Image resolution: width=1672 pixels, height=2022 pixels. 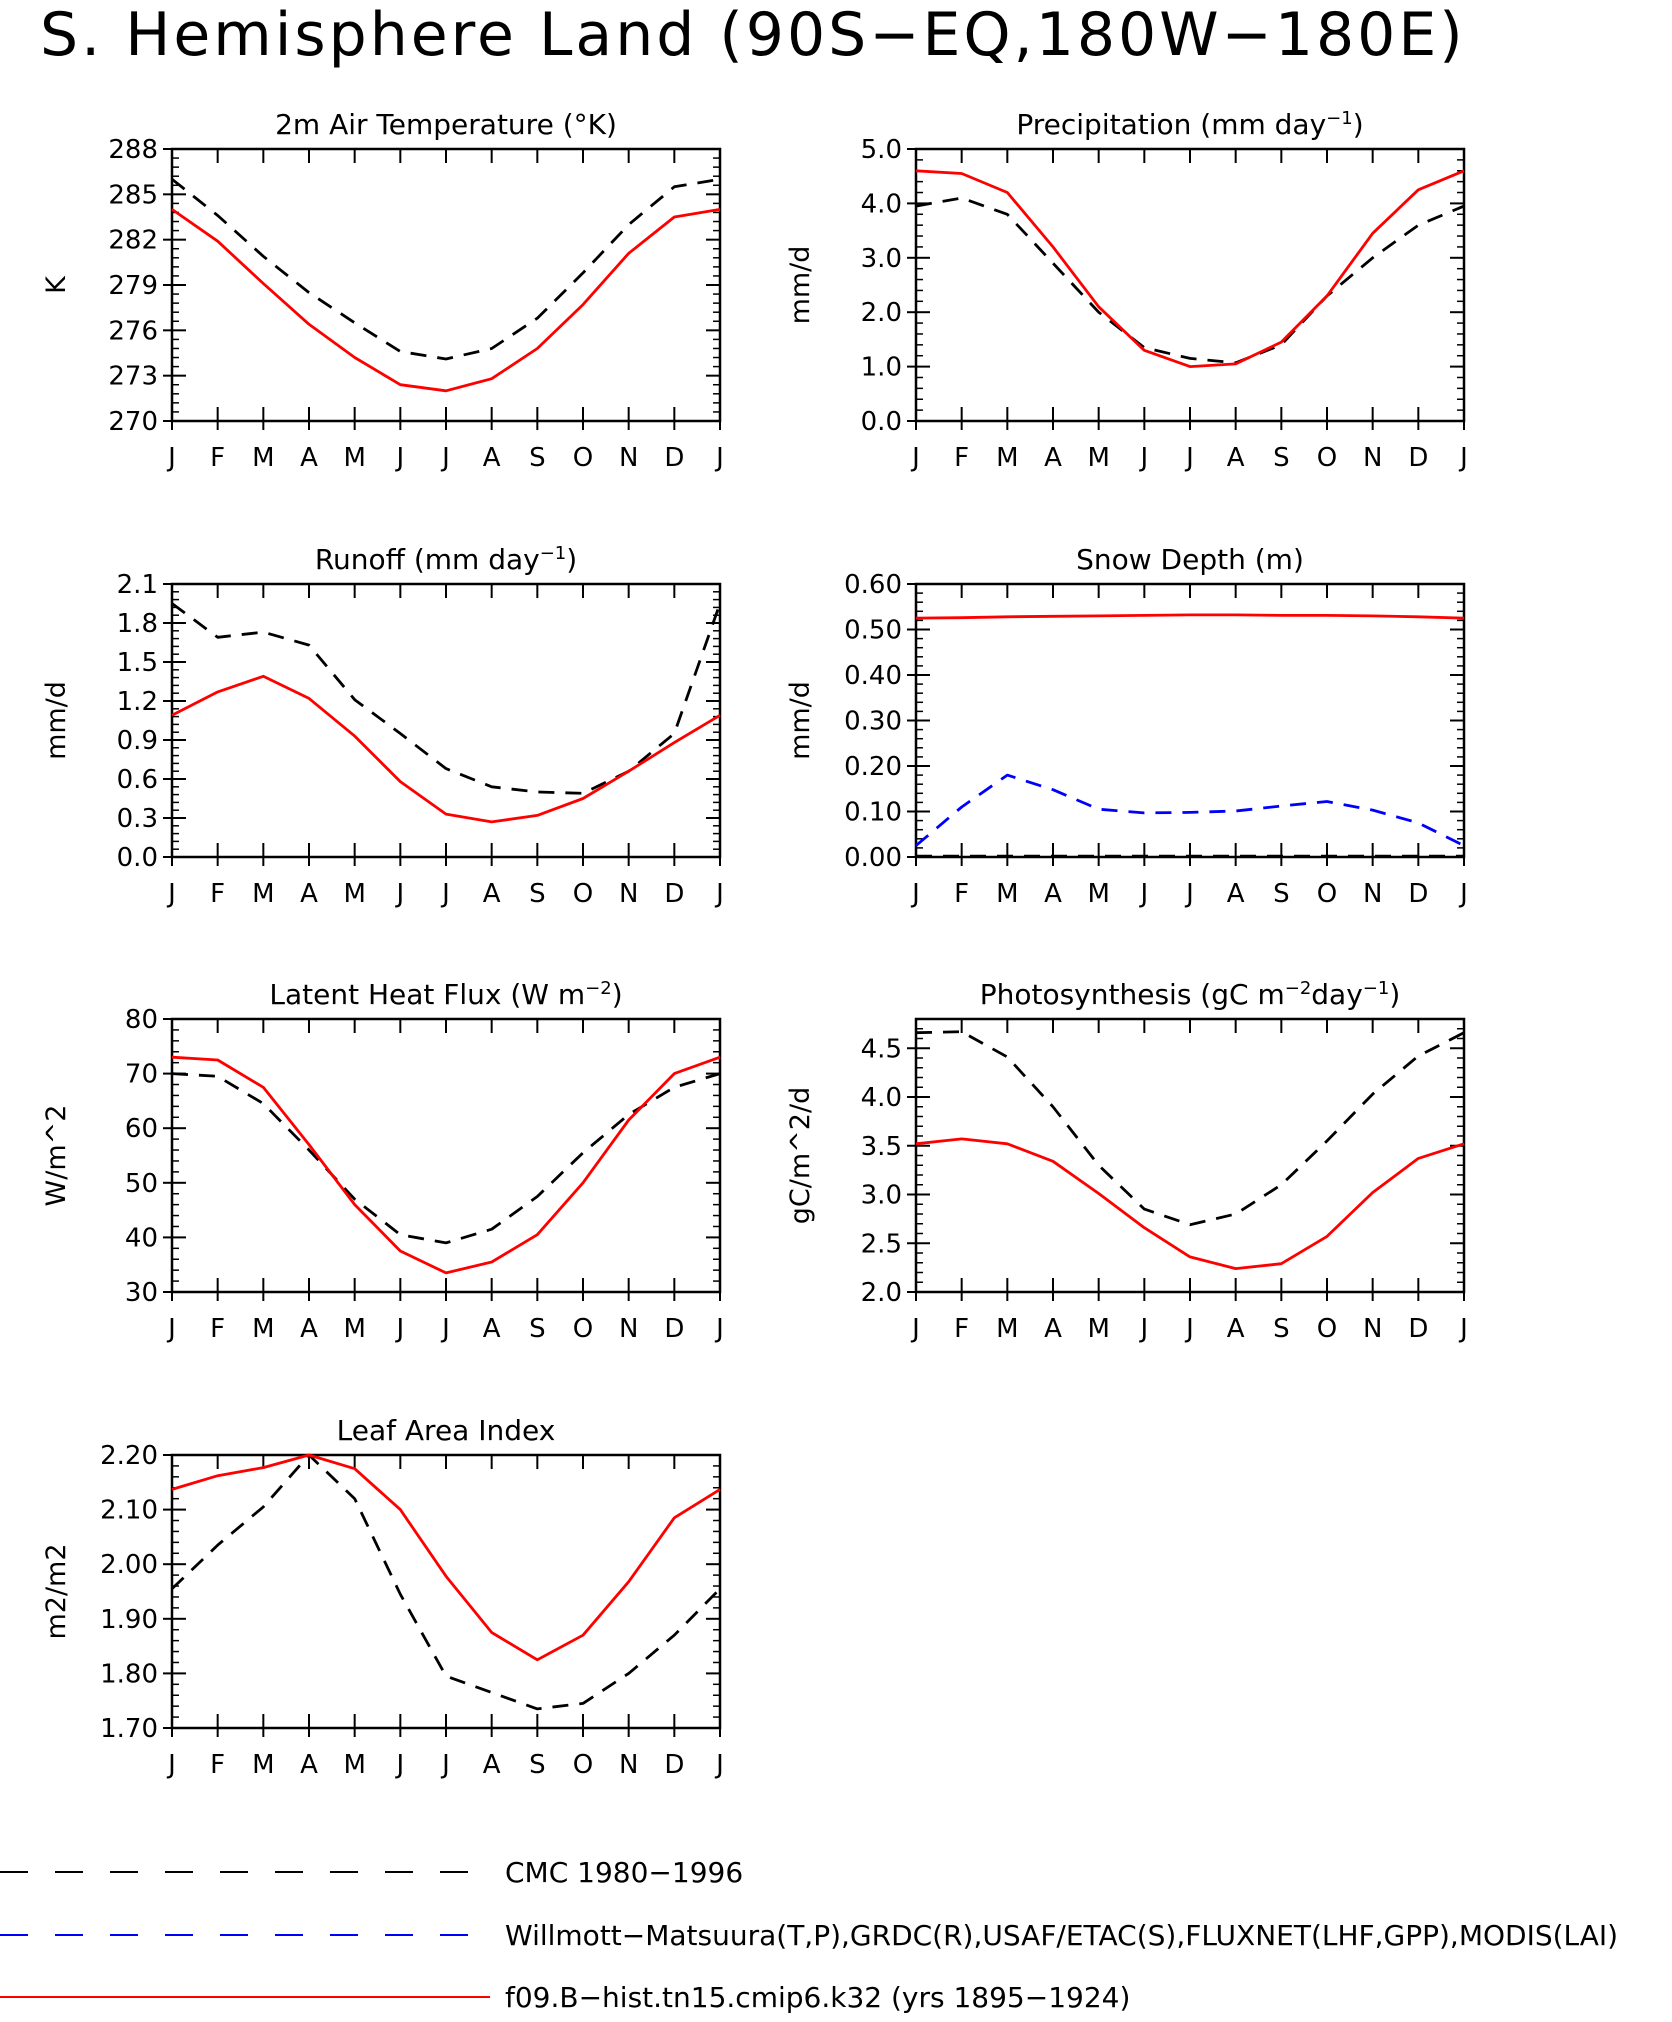 I want to click on y-axis-label: gC/m^2/d, so click(x=800, y=1155).